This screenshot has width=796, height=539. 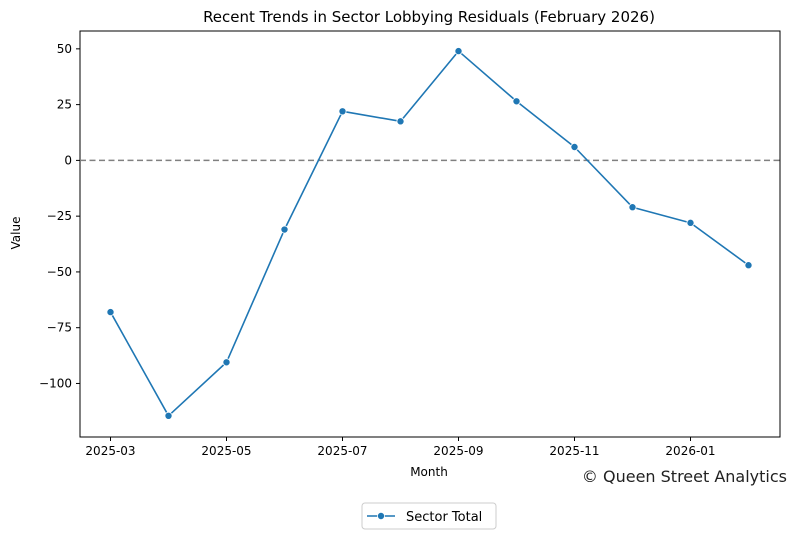 What do you see at coordinates (64, 105) in the screenshot?
I see `y-tick-label: 25` at bounding box center [64, 105].